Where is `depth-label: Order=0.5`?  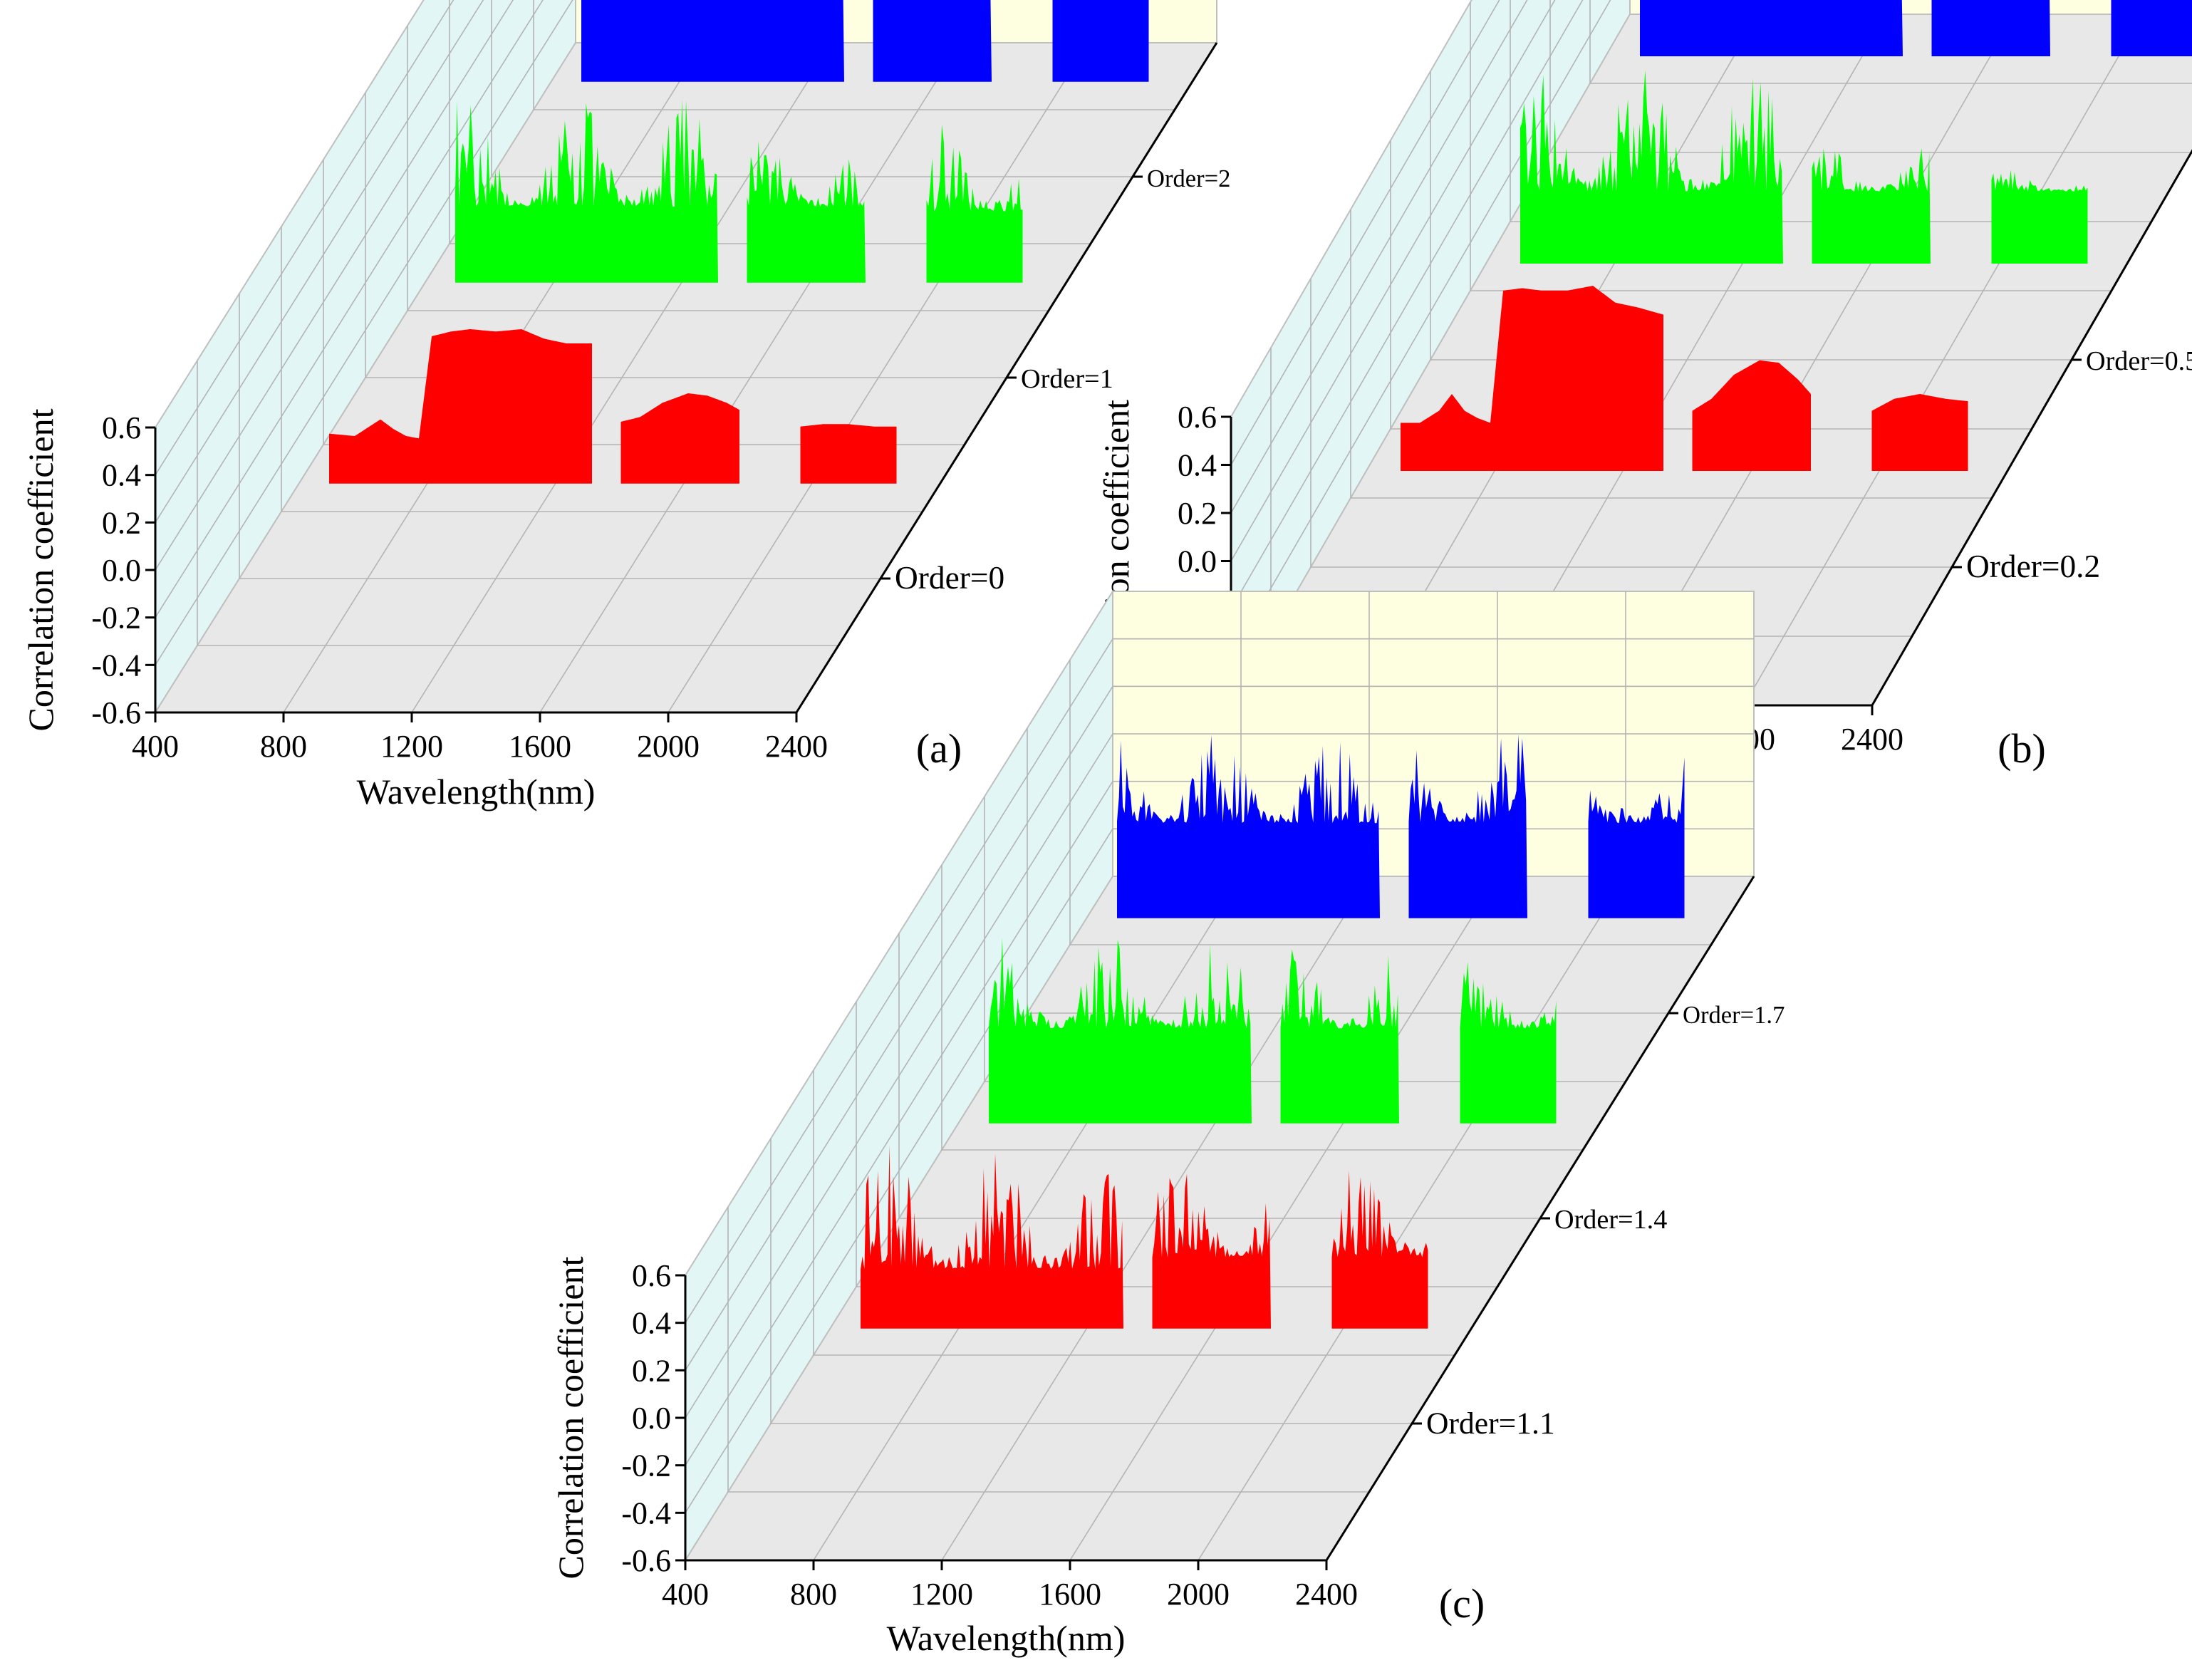 depth-label: Order=0.5 is located at coordinates (2139, 361).